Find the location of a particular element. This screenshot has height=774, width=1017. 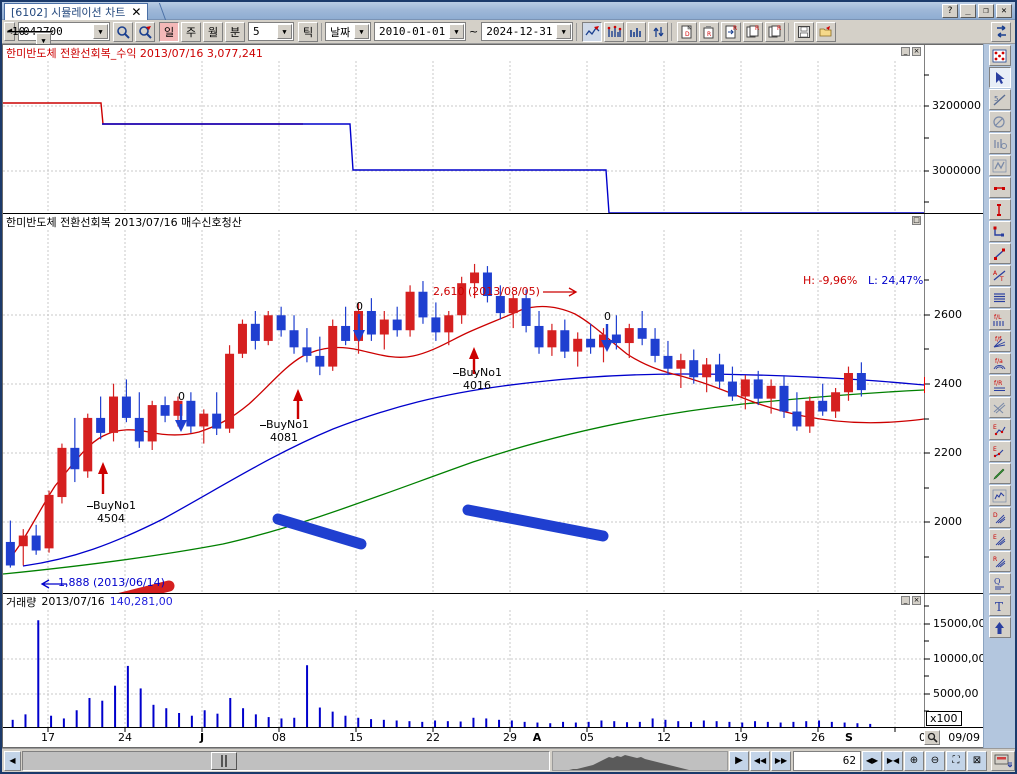

maximize-button: ❐ is located at coordinates (986, 11).